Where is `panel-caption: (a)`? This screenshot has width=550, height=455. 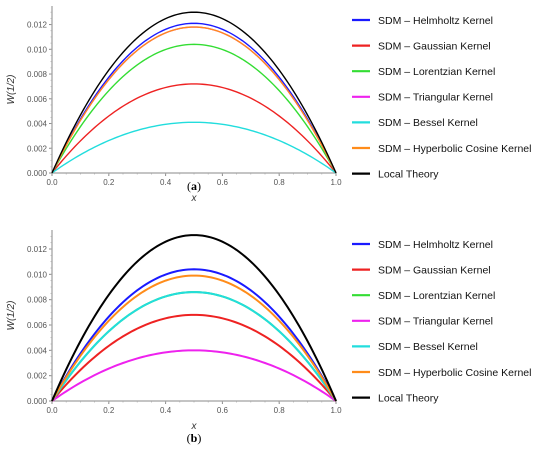 panel-caption: (a) is located at coordinates (194, 186).